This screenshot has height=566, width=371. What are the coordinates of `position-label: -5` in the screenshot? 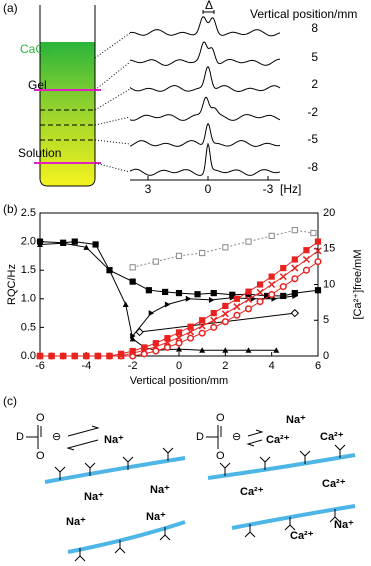 It's located at (312, 139).